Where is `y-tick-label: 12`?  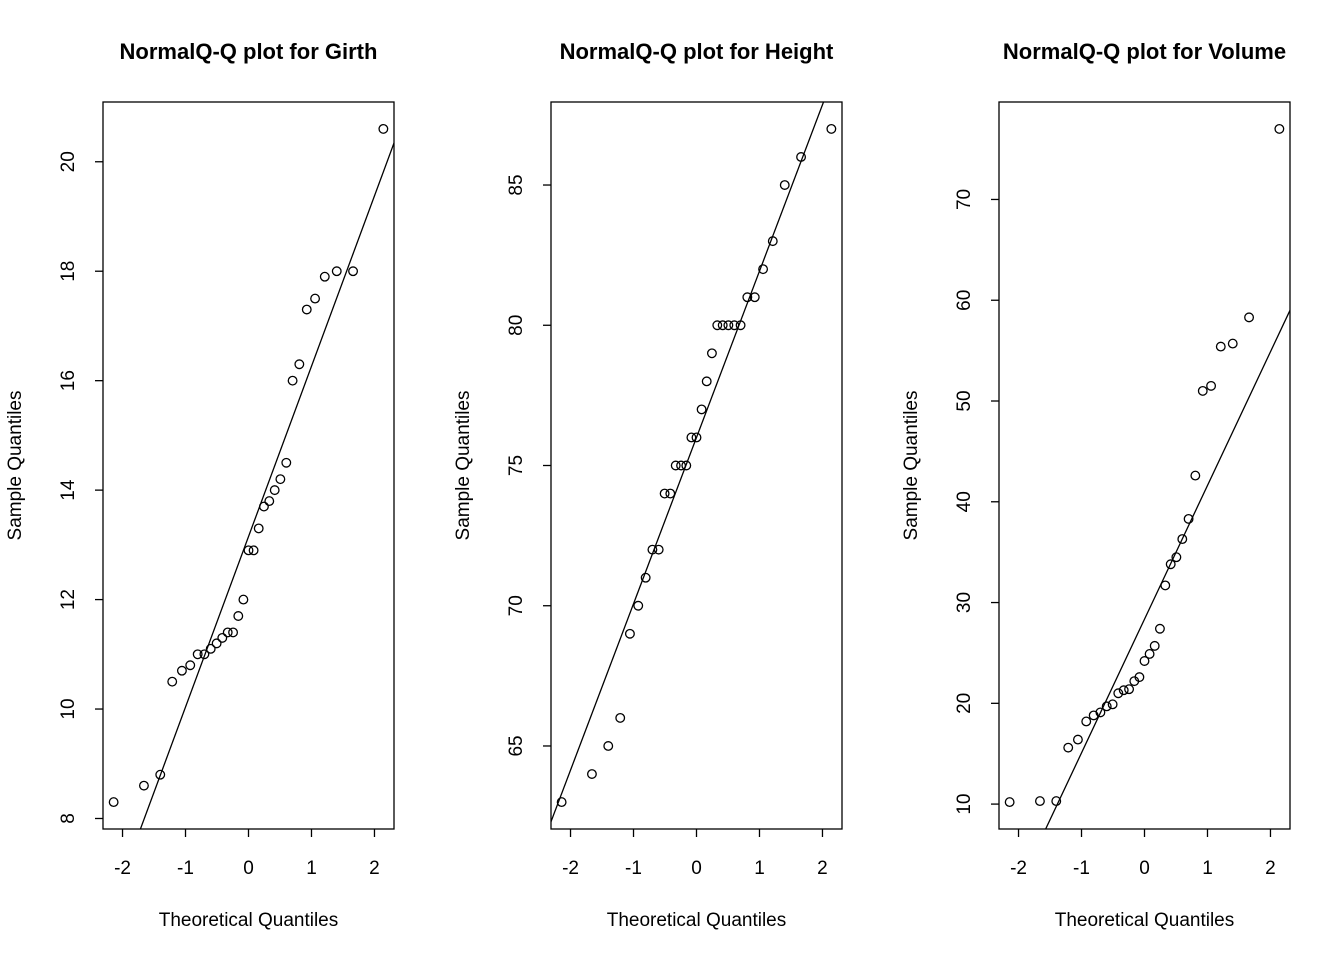 y-tick-label: 12 is located at coordinates (68, 599).